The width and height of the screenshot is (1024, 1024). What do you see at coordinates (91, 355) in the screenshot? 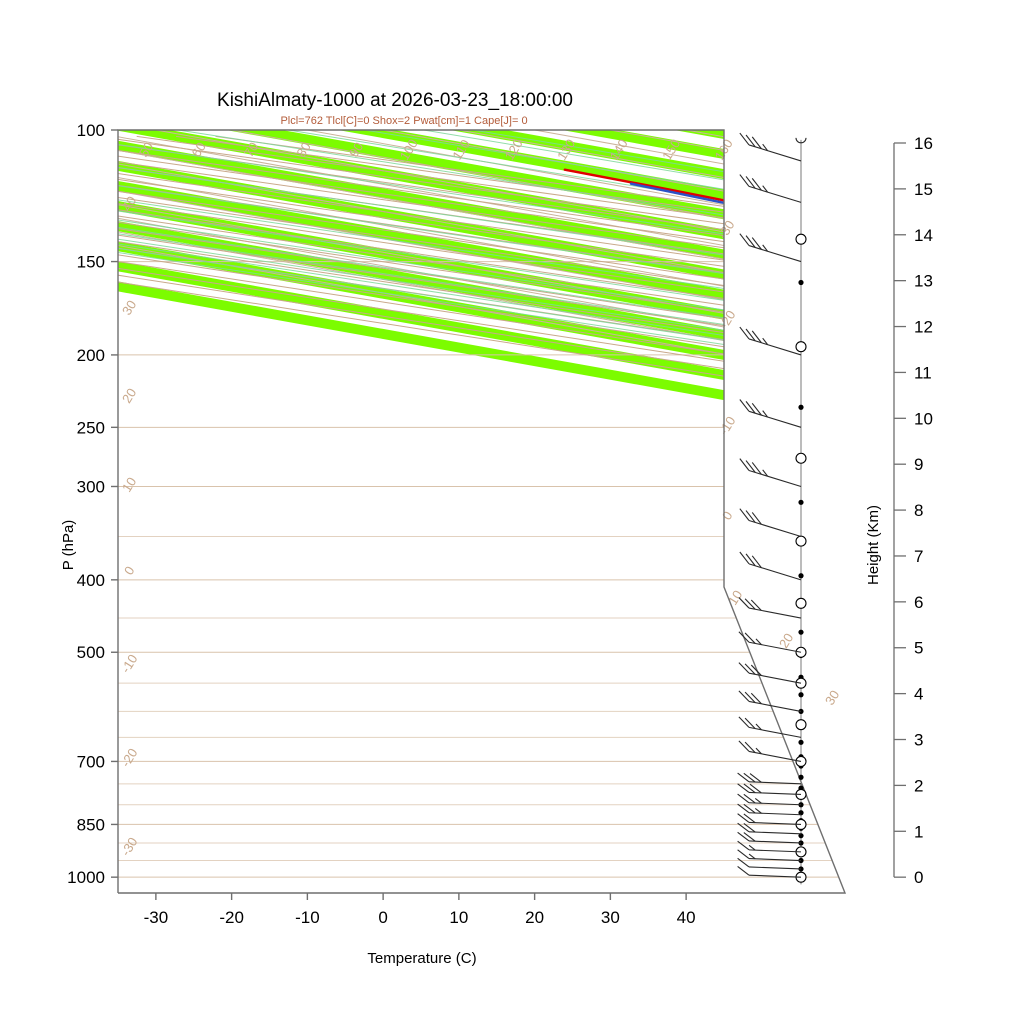
I see `y-tick-label: 200` at bounding box center [91, 355].